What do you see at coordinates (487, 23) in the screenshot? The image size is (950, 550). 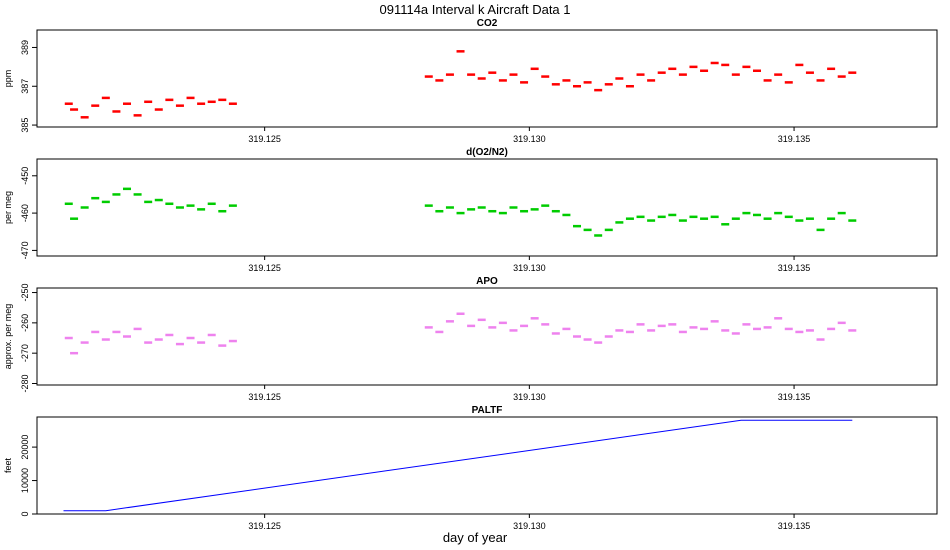 I see `panel-title: CO2` at bounding box center [487, 23].